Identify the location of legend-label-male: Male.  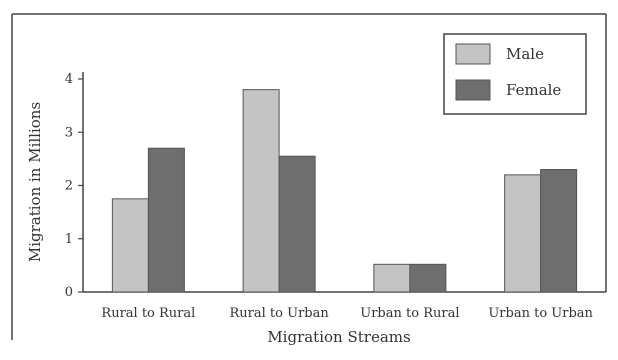
(525, 54).